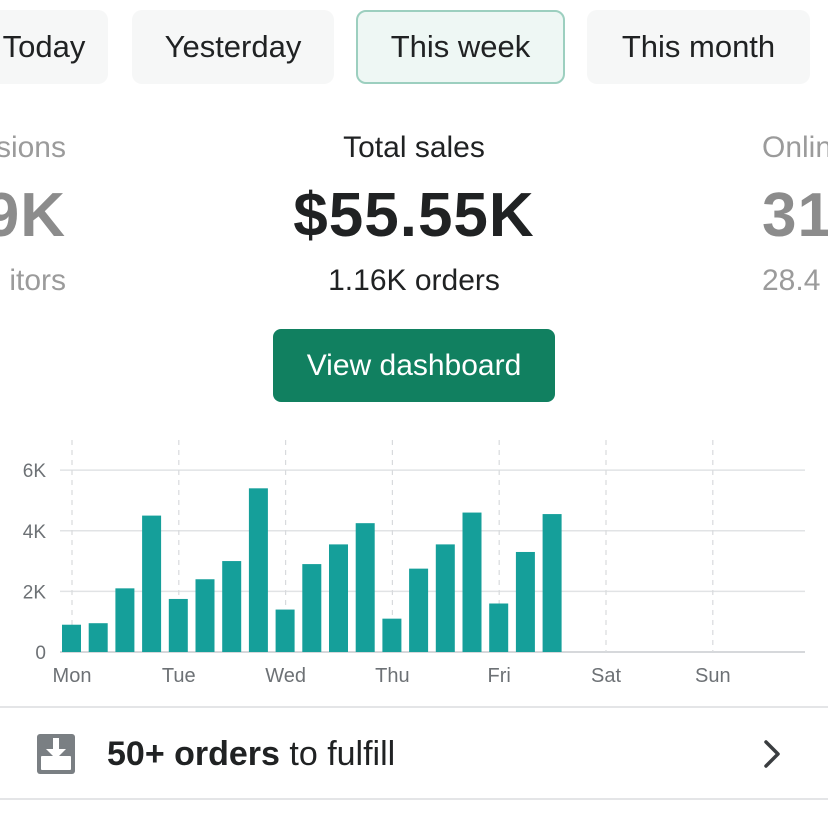  What do you see at coordinates (791, 280) in the screenshot?
I see `metric-sub: 28.4` at bounding box center [791, 280].